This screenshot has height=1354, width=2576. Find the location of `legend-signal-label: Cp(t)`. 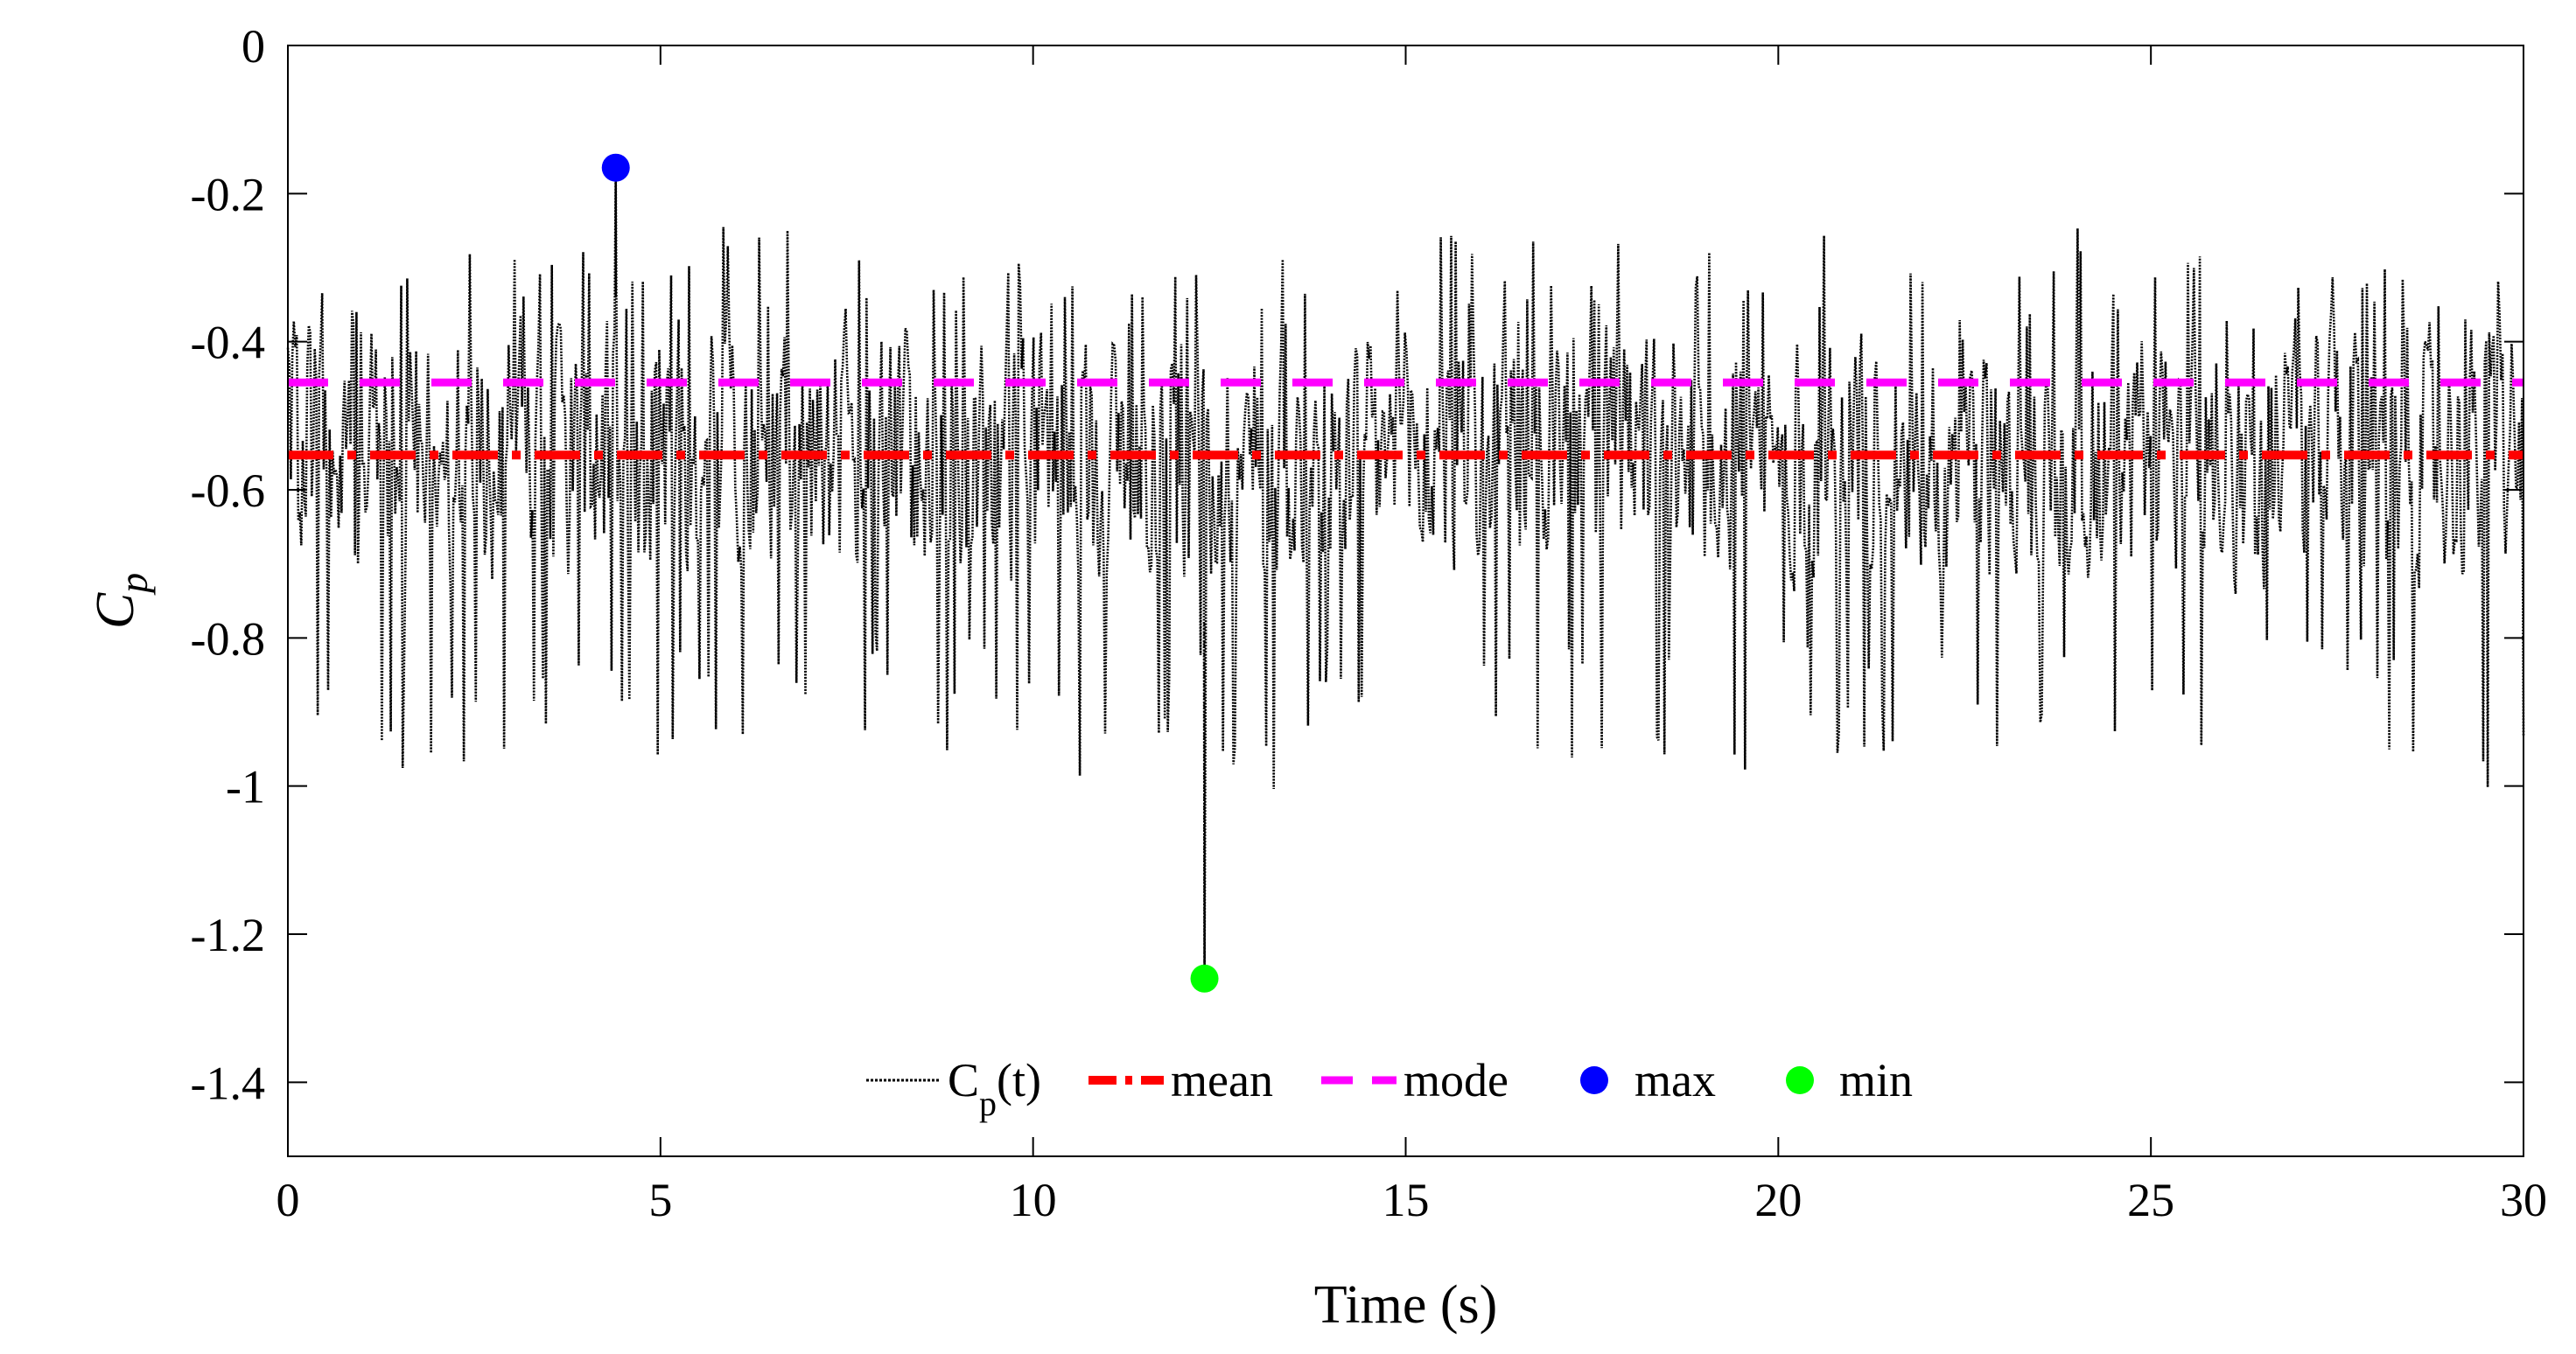

legend-signal-label: Cp(t) is located at coordinates (994, 1088).